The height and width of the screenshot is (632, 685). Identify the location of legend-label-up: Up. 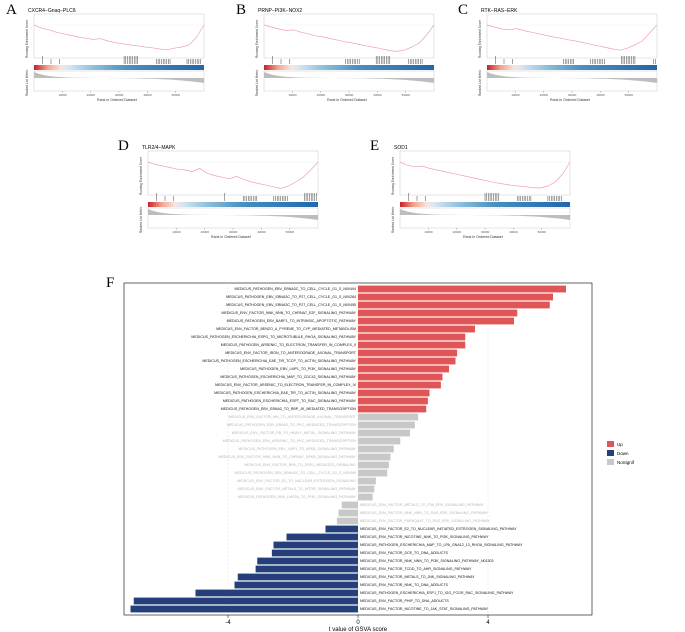
(620, 444).